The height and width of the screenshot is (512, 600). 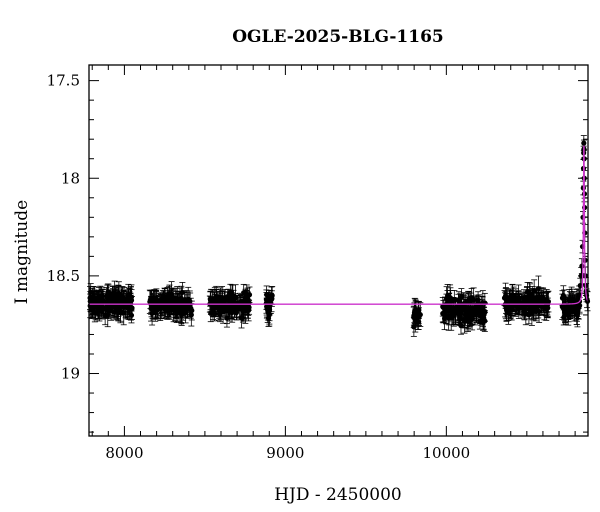 What do you see at coordinates (338, 495) in the screenshot?
I see `x-axis-label: HJD - 2450000` at bounding box center [338, 495].